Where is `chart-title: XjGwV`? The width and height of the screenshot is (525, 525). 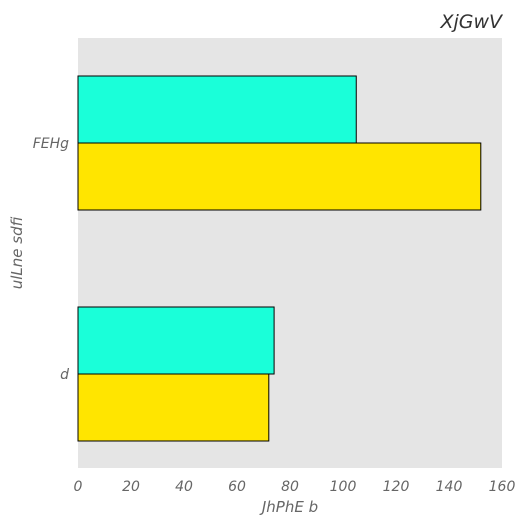 chart-title: XjGwV is located at coordinates (471, 22).